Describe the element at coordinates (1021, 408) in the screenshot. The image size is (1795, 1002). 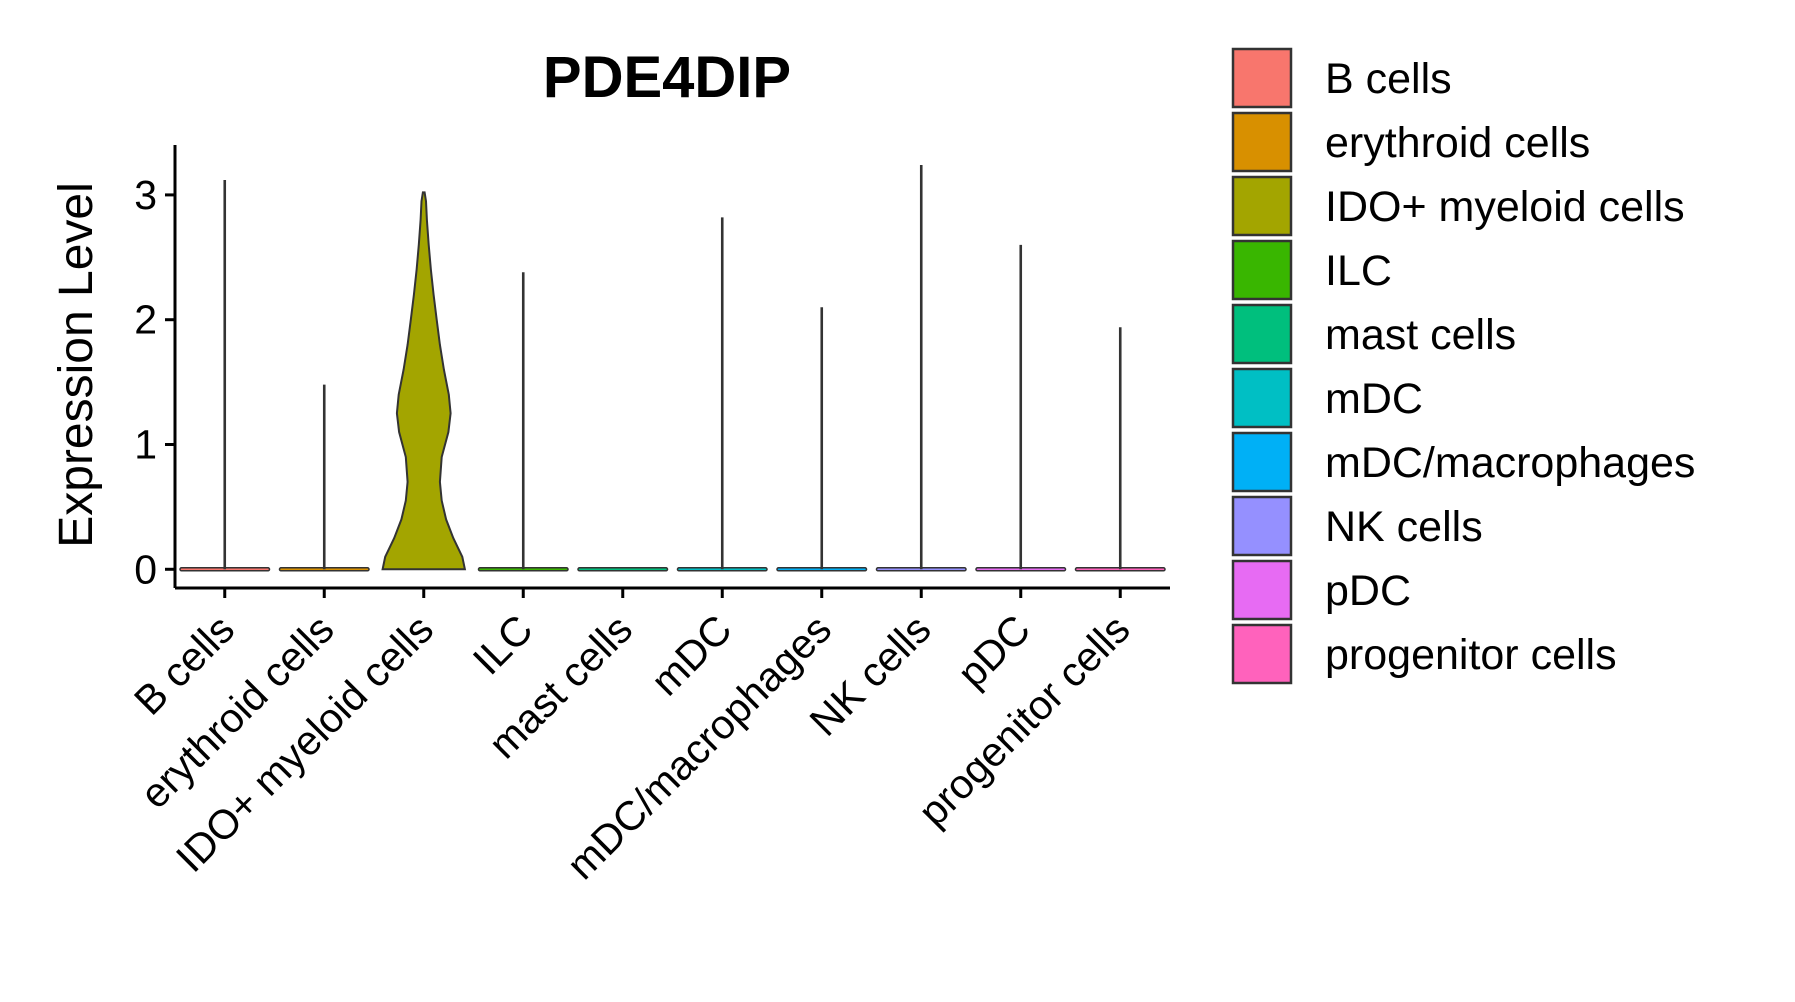
I see `violin-pdc` at that location.